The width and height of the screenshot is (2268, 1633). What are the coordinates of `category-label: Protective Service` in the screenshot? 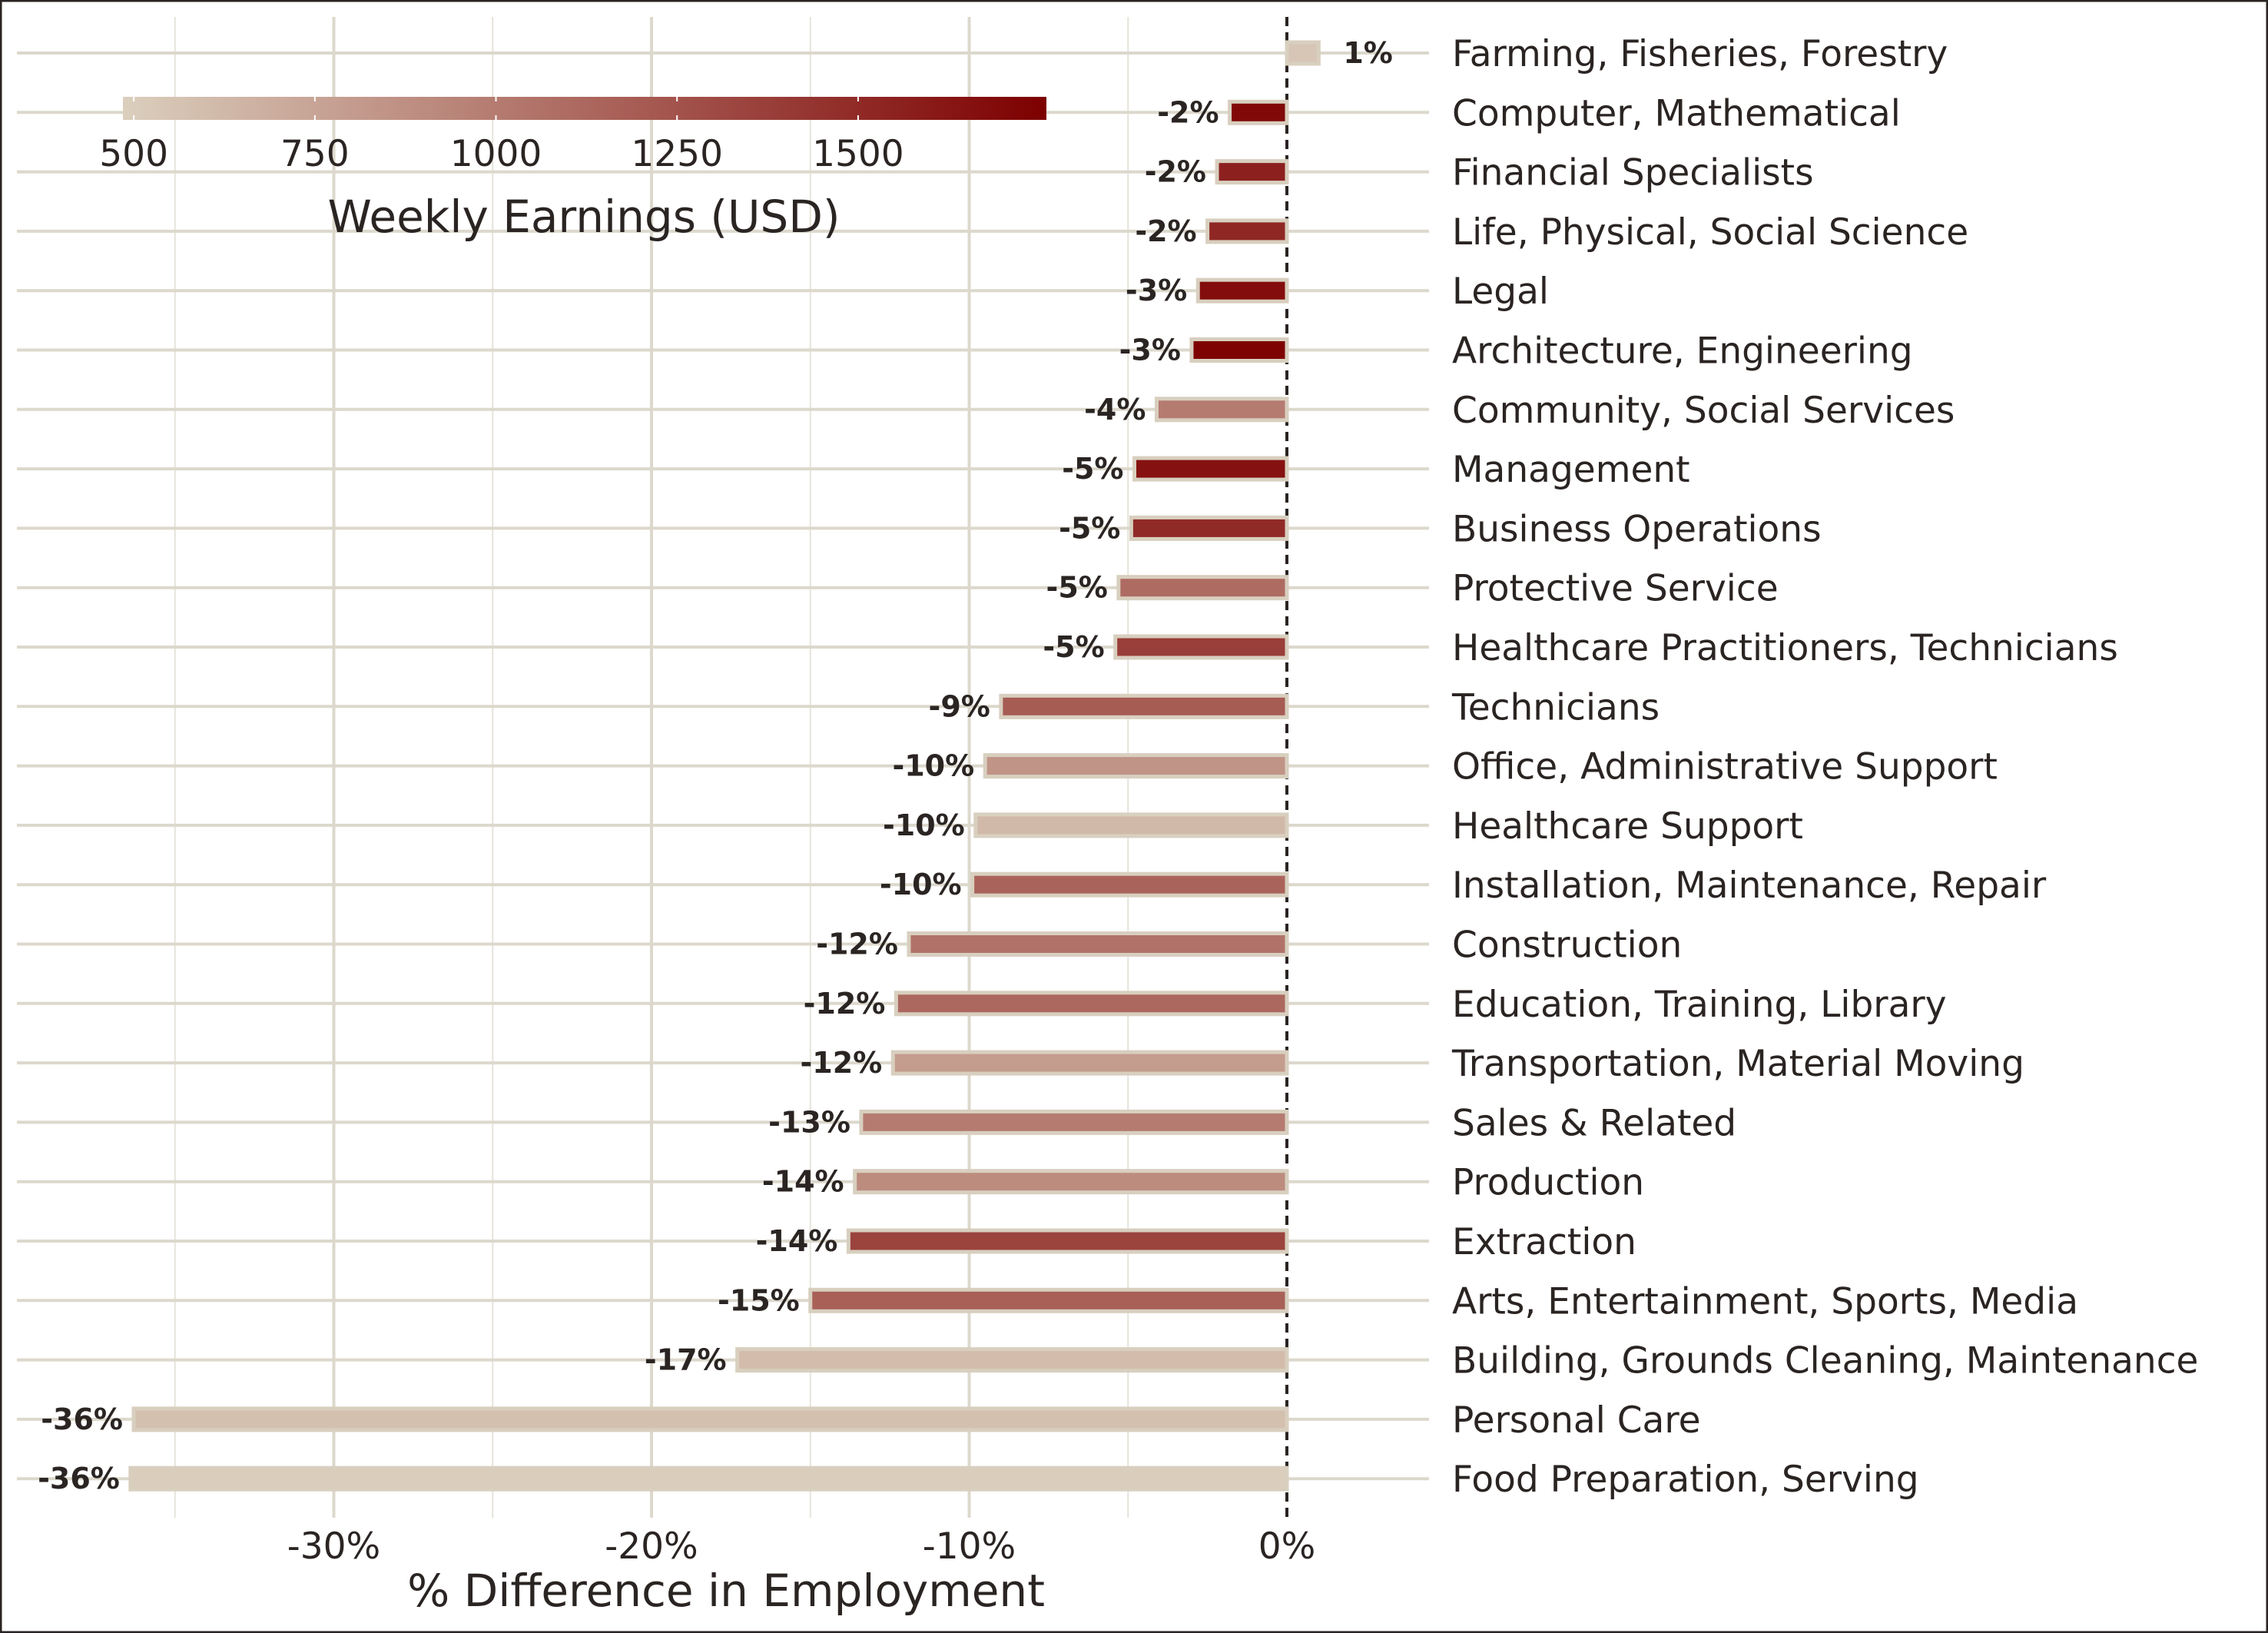 It's located at (1615, 589).